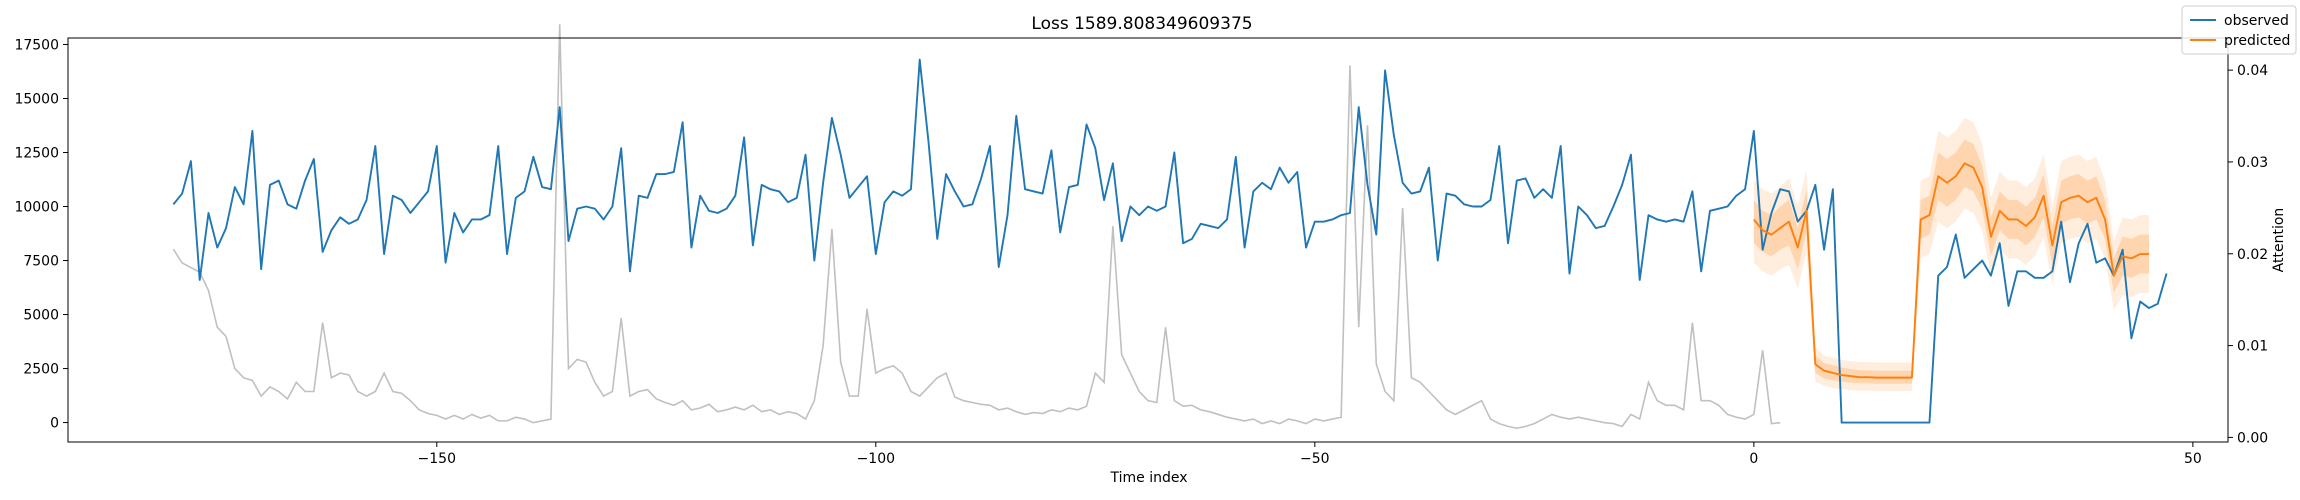 This screenshot has width=2300, height=500. I want to click on x-tick-label: −150, so click(437, 459).